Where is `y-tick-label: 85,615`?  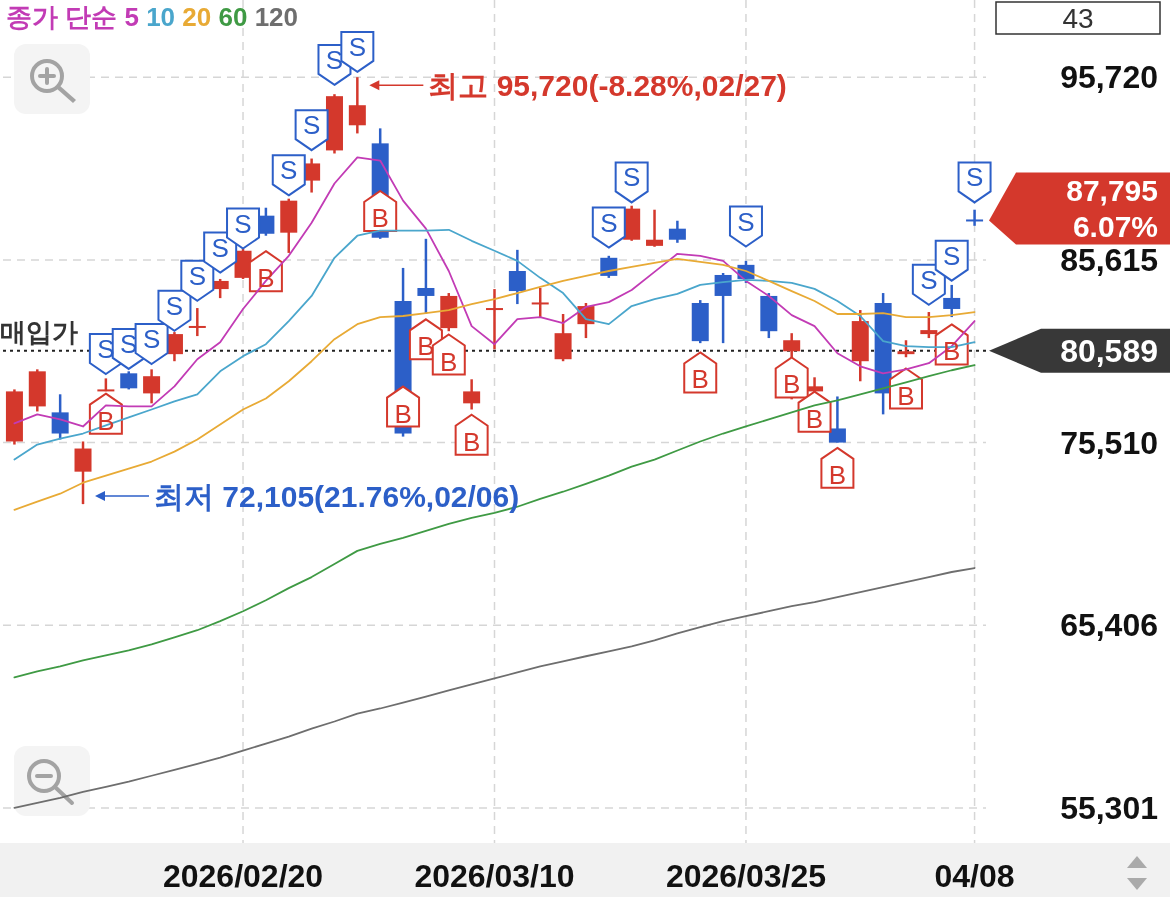
y-tick-label: 85,615 is located at coordinates (1109, 259).